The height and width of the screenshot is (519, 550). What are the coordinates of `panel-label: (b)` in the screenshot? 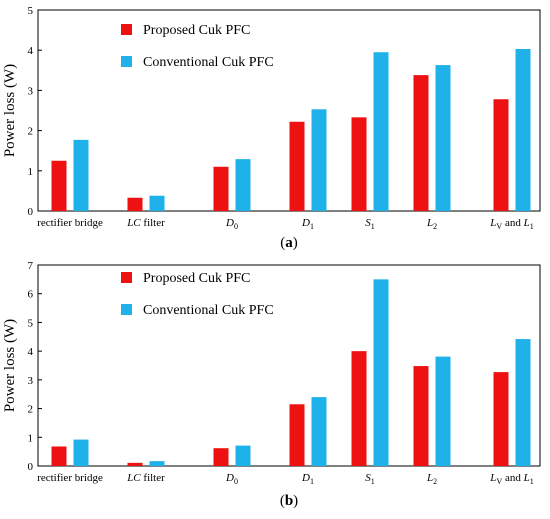 It's located at (289, 501).